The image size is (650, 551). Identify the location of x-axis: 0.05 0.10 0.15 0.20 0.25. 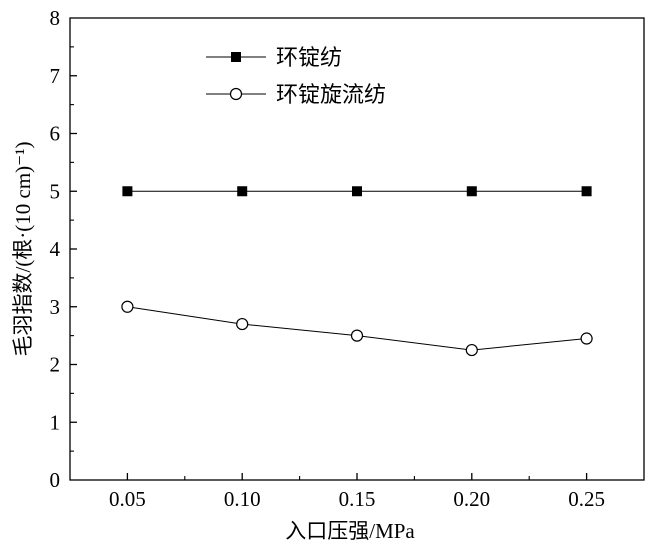
(357, 492).